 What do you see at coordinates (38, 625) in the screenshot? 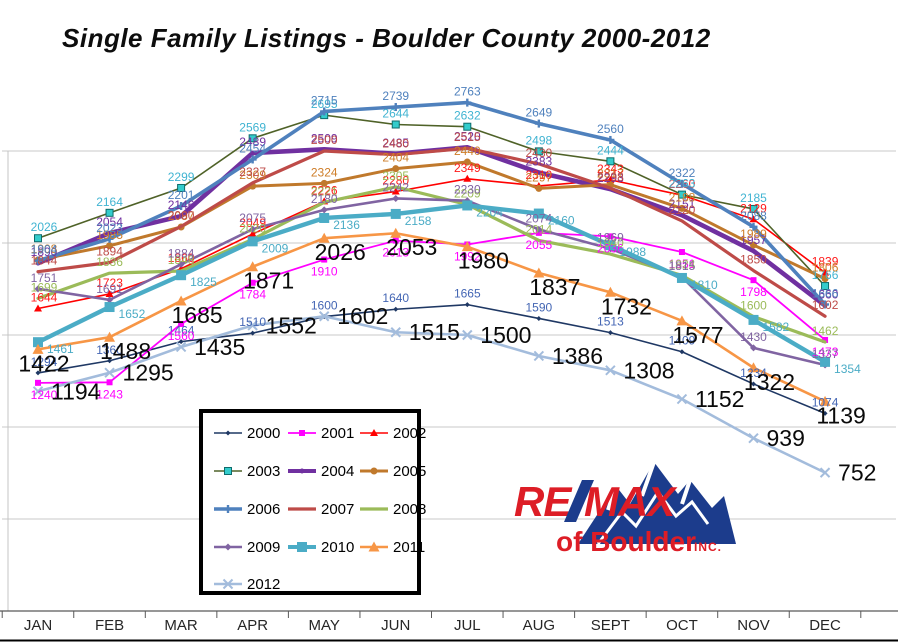
I see `x-axis-label-jan: JAN` at bounding box center [38, 625].